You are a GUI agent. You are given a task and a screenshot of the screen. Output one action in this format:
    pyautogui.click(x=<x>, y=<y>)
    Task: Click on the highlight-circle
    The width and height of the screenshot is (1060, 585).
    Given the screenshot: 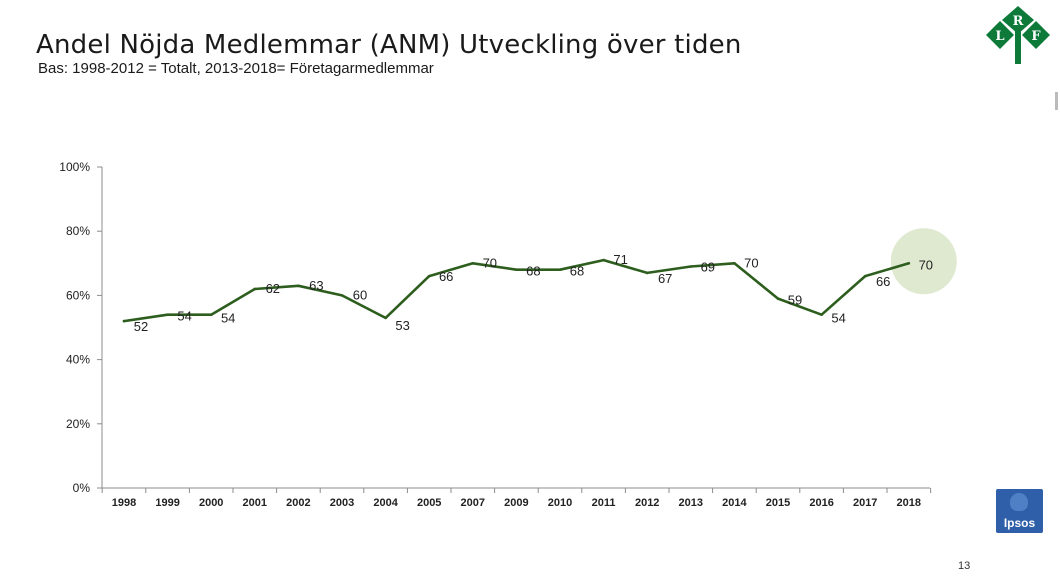 What is the action you would take?
    pyautogui.click(x=923, y=261)
    